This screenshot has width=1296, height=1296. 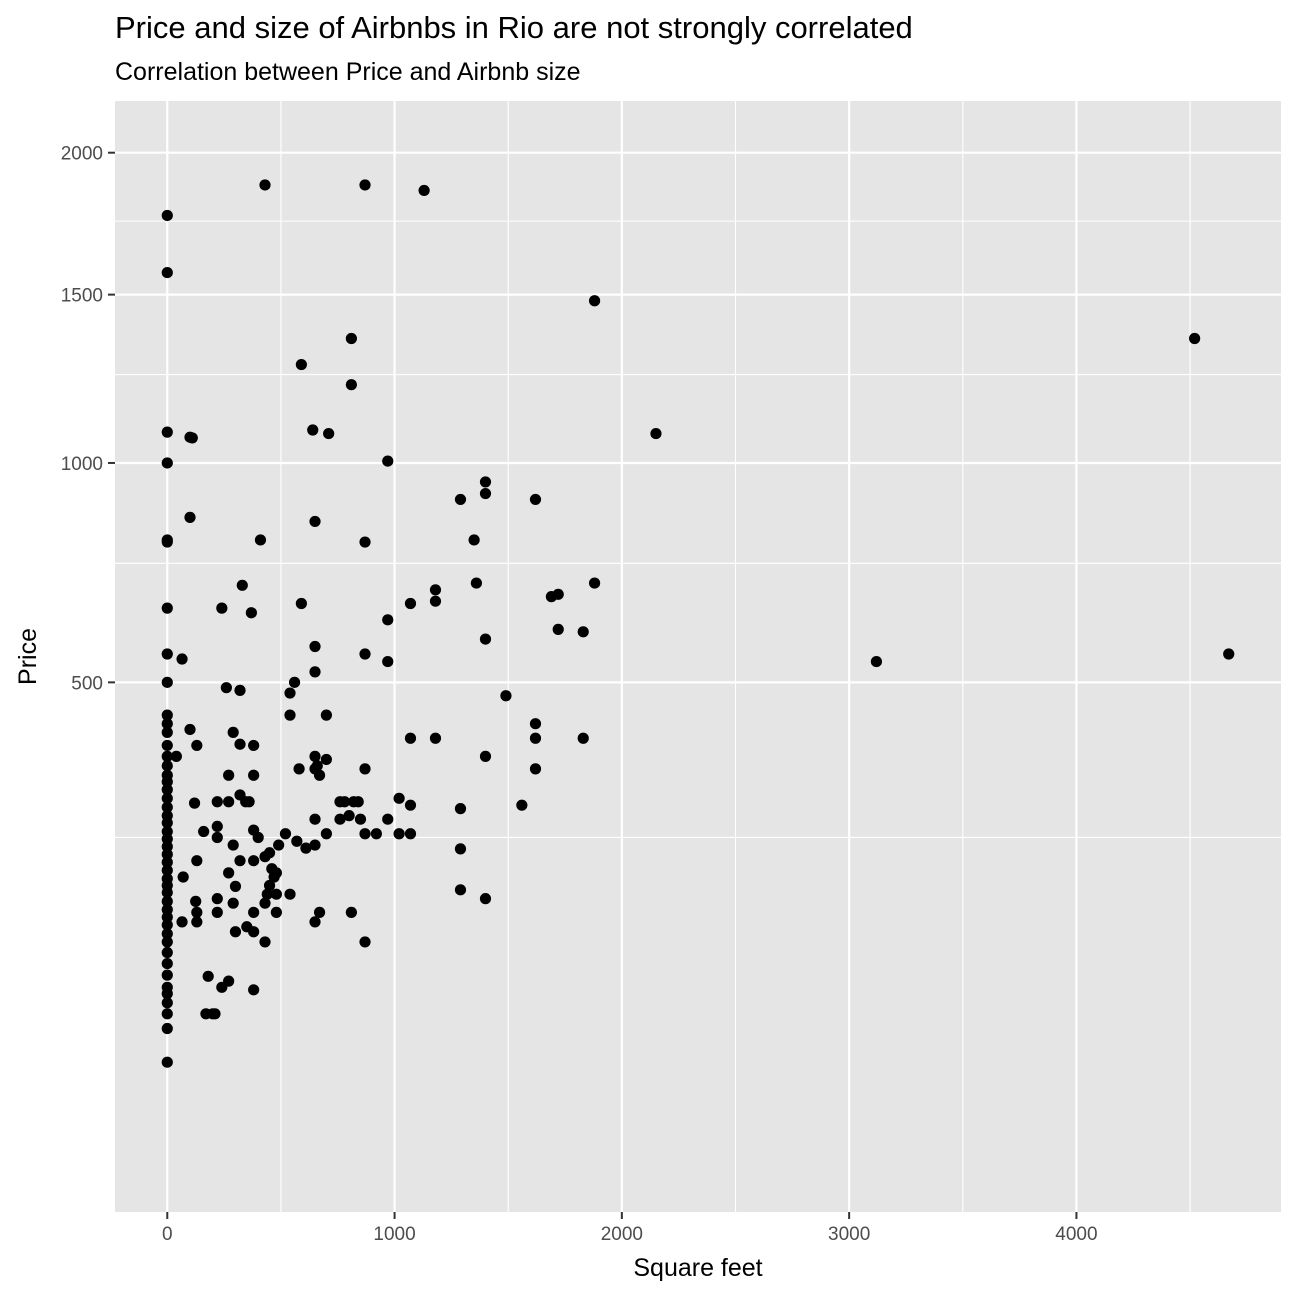 What do you see at coordinates (87, 683) in the screenshot?
I see `y-tick-label: 500` at bounding box center [87, 683].